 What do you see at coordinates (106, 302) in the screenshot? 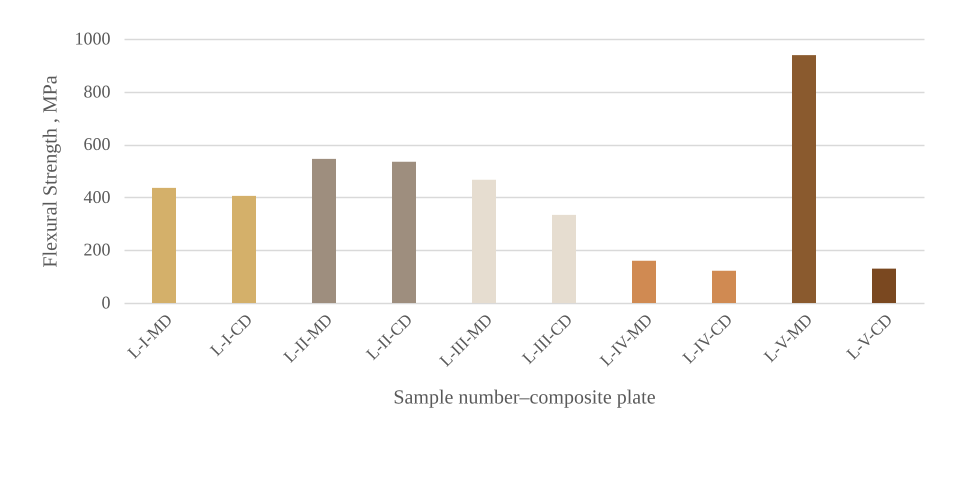
I see `y-tick-label: 0` at bounding box center [106, 302].